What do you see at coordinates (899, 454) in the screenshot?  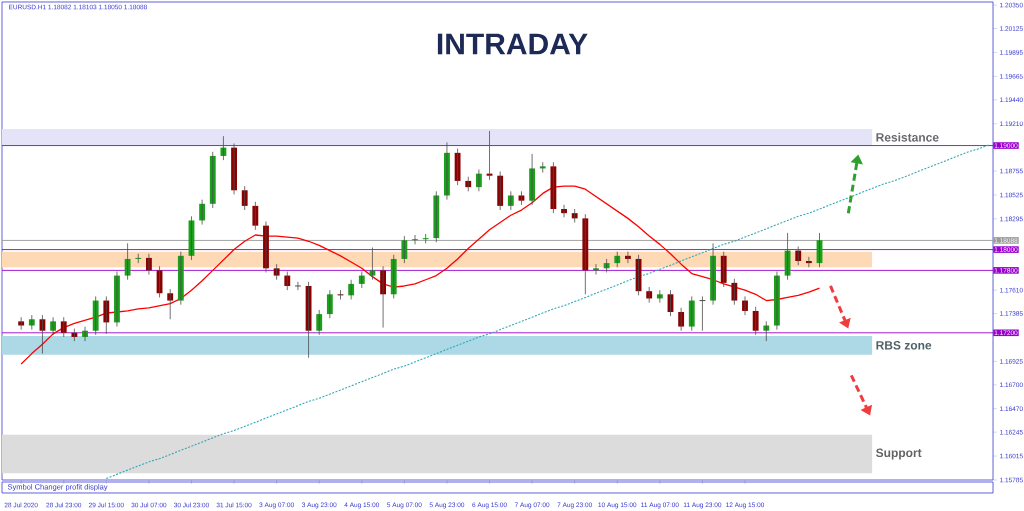 I see `band-label: Support` at bounding box center [899, 454].